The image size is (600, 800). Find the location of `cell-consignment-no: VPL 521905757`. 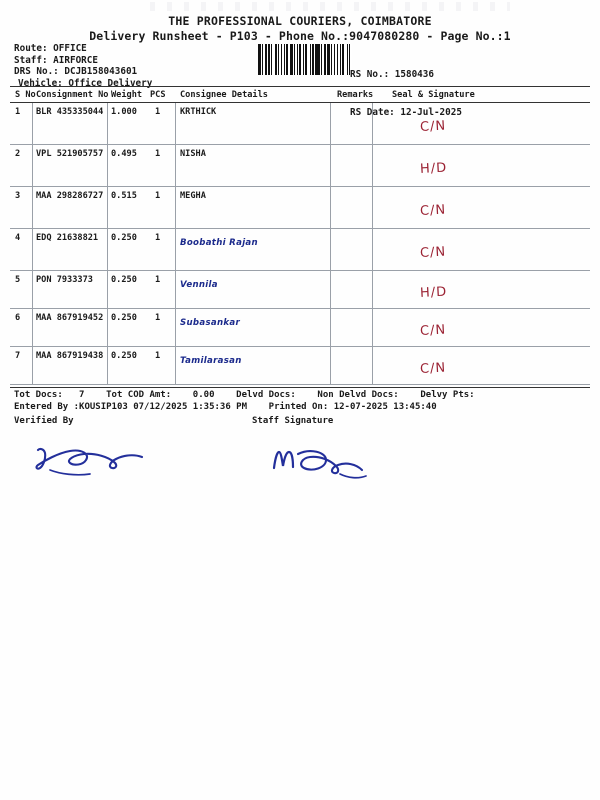

cell-consignment-no: VPL 521905757 is located at coordinates (70, 154).